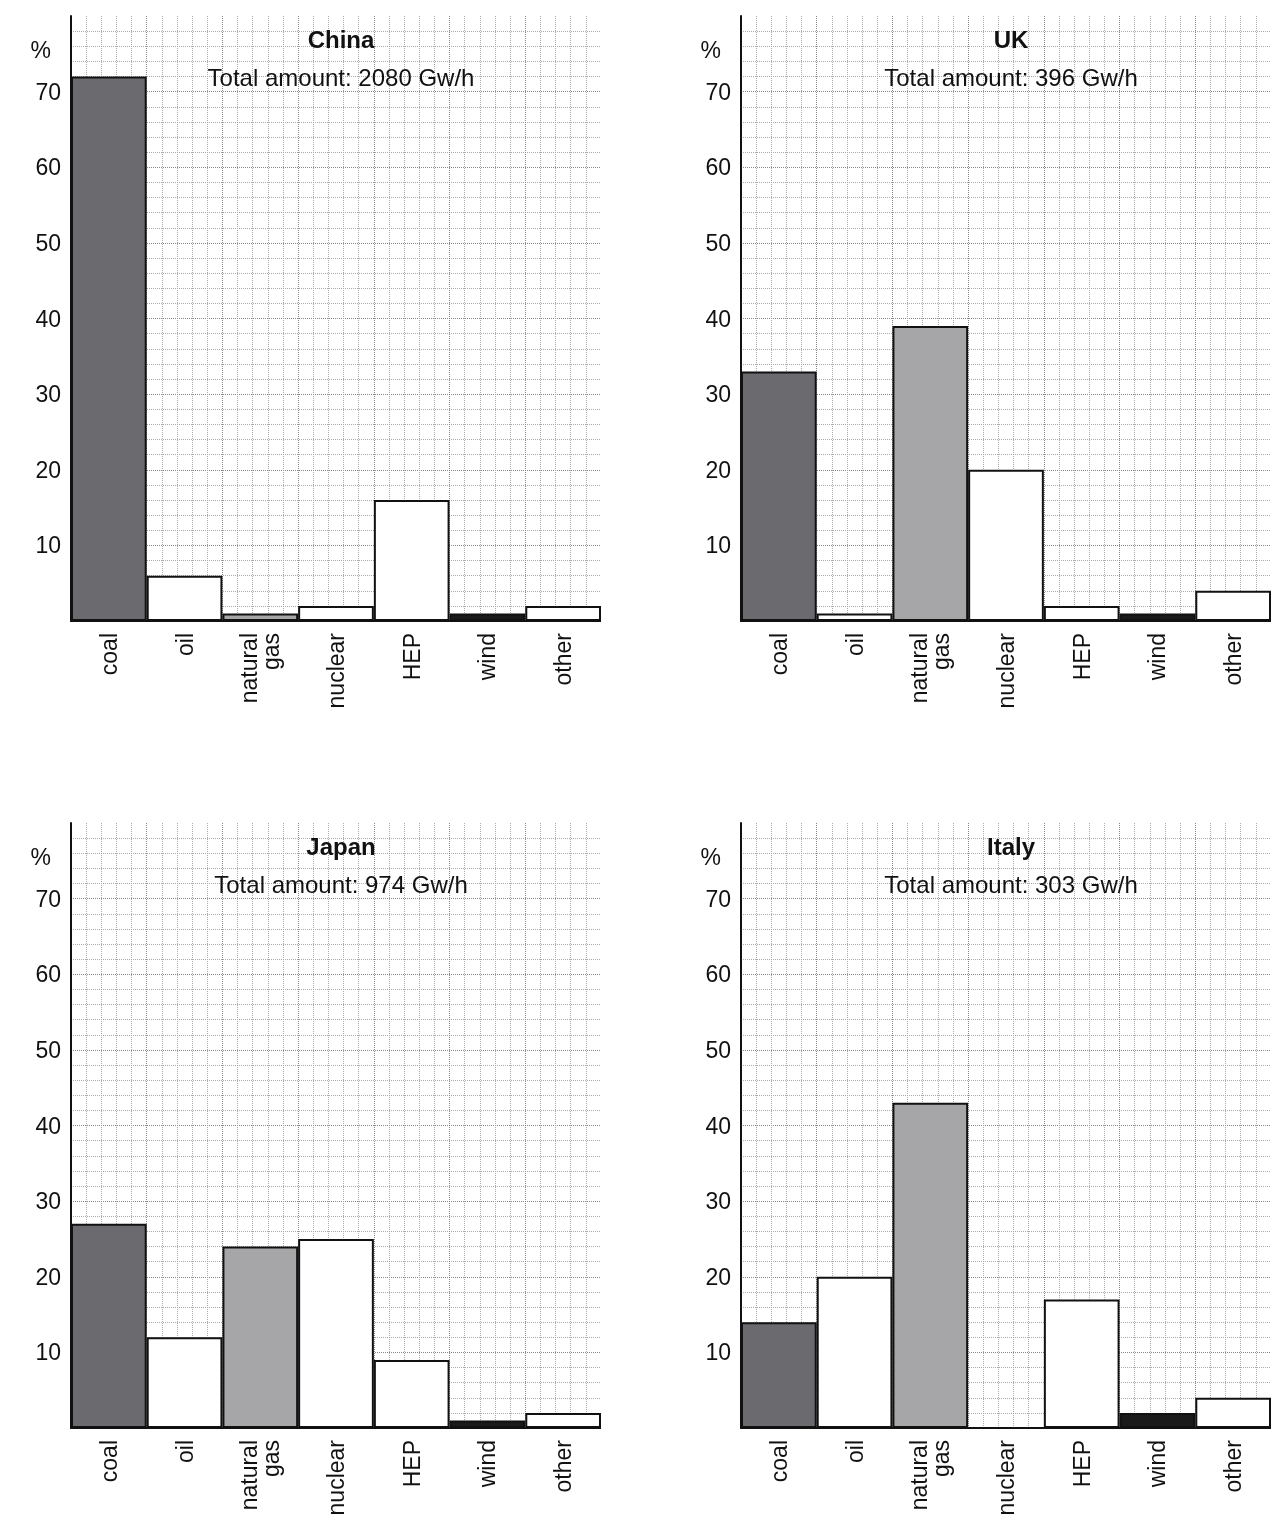  What do you see at coordinates (1011, 39) in the screenshot?
I see `chart-title: UK` at bounding box center [1011, 39].